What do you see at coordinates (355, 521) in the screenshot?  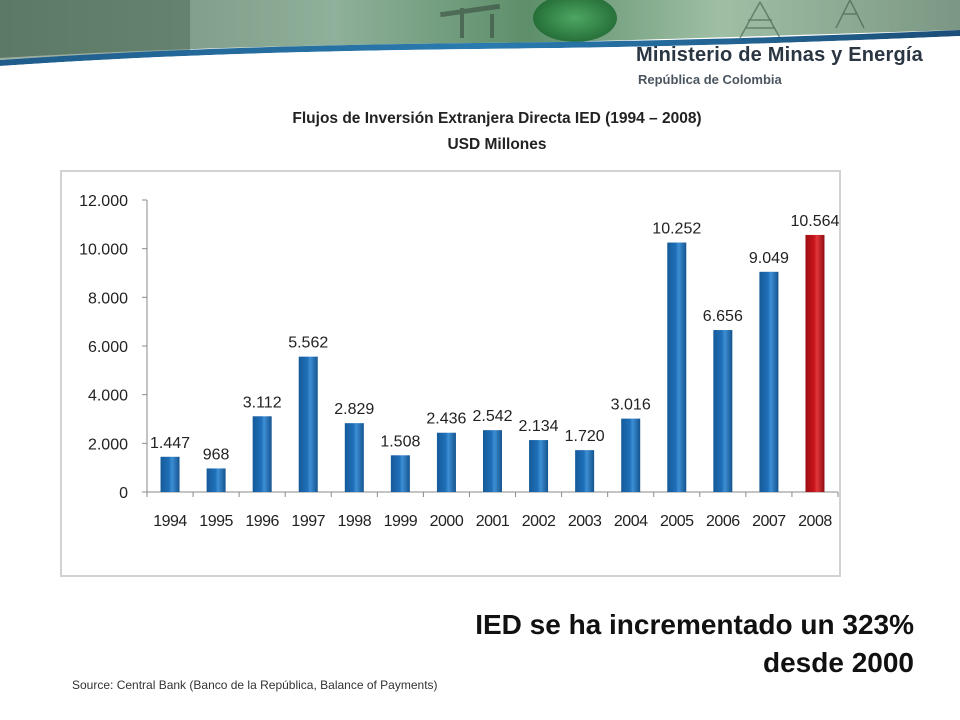 I see `x-tick-label: 1998` at bounding box center [355, 521].